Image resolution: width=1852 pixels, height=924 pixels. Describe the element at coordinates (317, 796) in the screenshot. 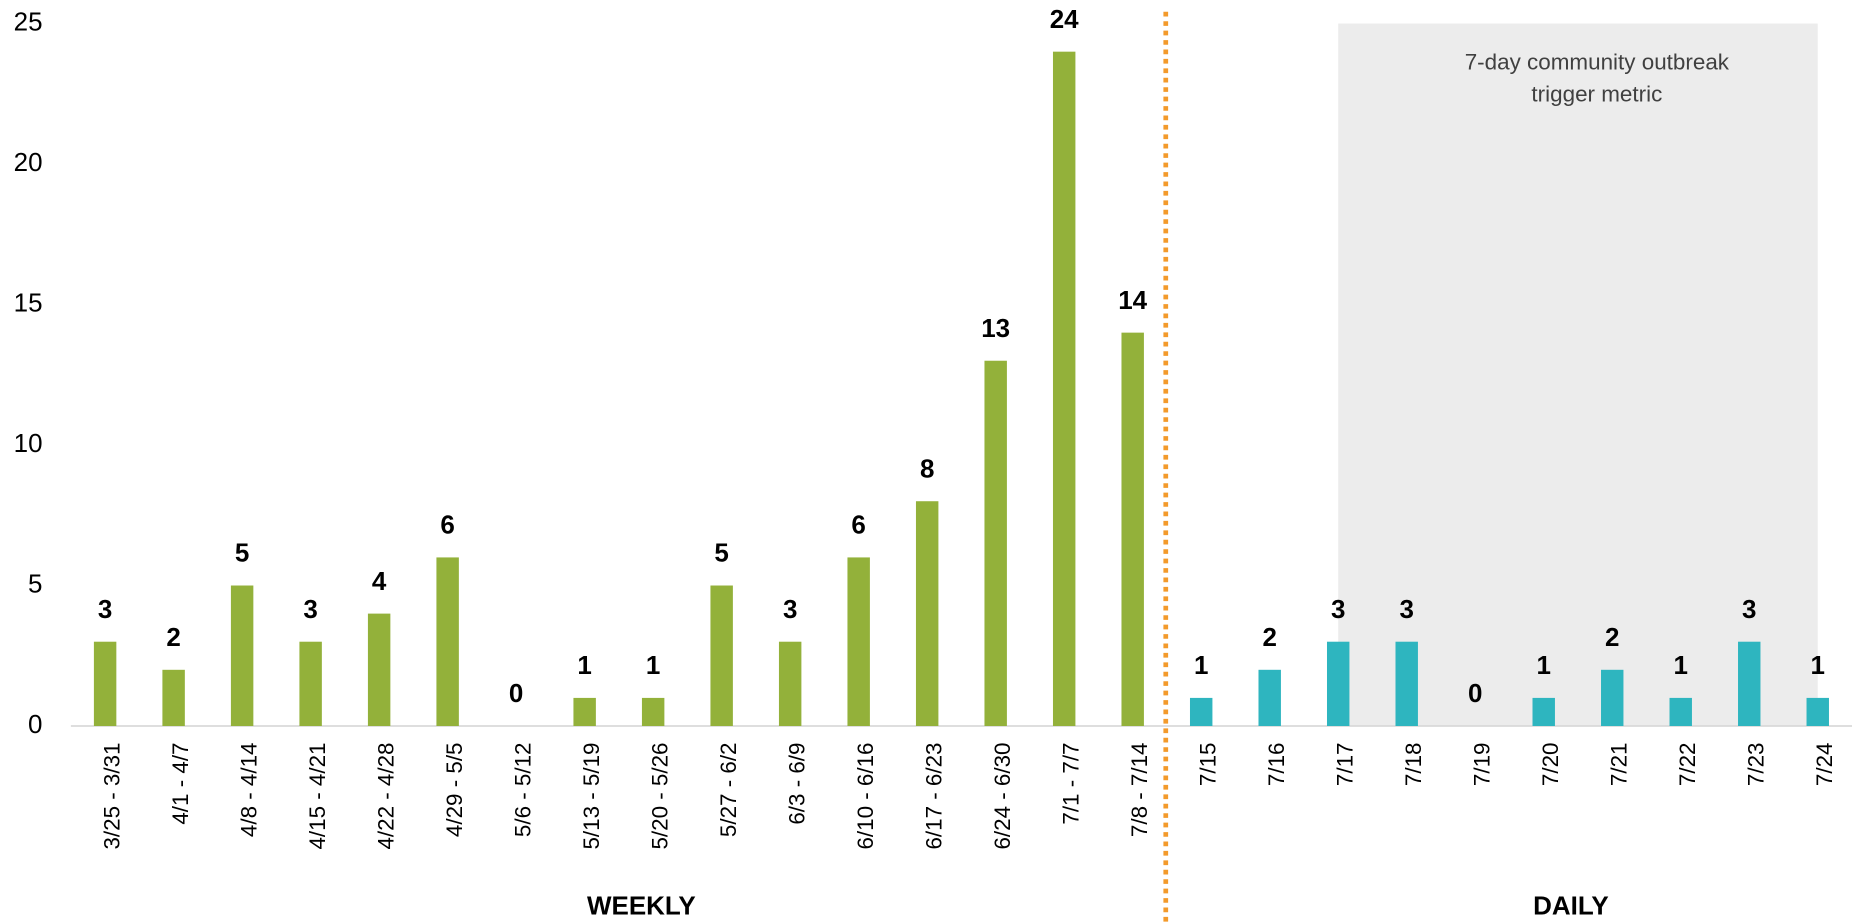

I see `x-tick-label: 4/15 - 4/21` at that location.